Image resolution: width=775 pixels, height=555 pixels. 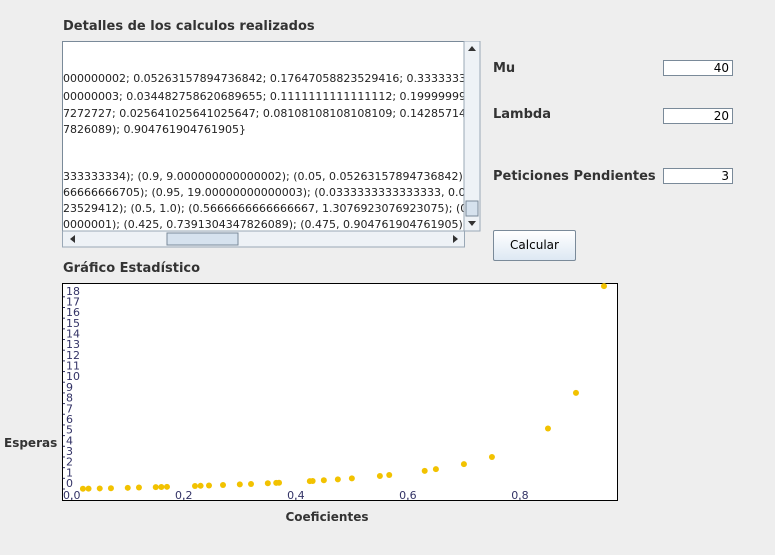 What do you see at coordinates (69, 408) in the screenshot?
I see `y-tick-label: 7` at bounding box center [69, 408].